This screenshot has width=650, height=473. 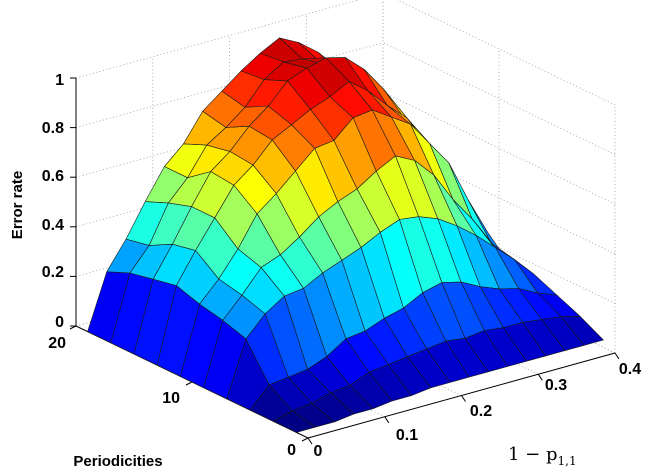 I want to click on x-tick-label: 0, so click(x=318, y=451).